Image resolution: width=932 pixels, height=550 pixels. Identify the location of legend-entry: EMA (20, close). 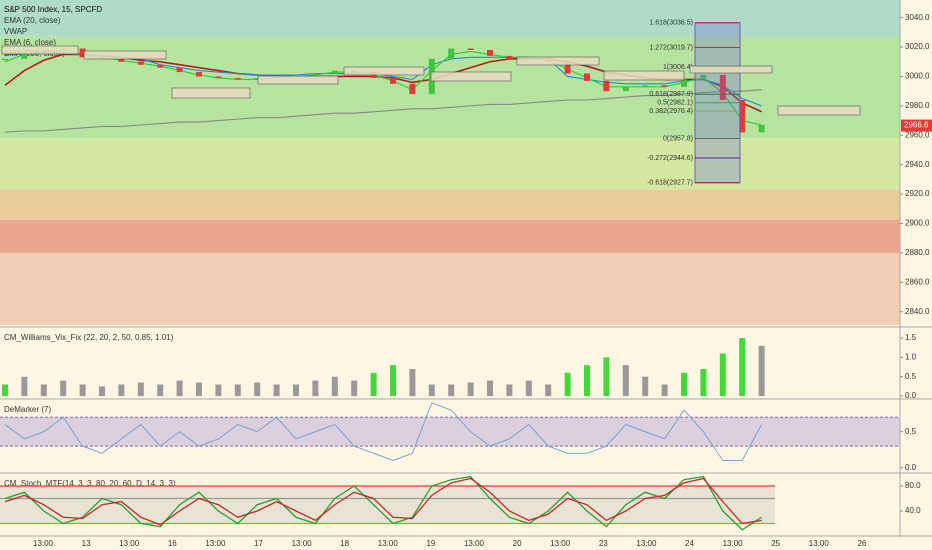
(32, 20).